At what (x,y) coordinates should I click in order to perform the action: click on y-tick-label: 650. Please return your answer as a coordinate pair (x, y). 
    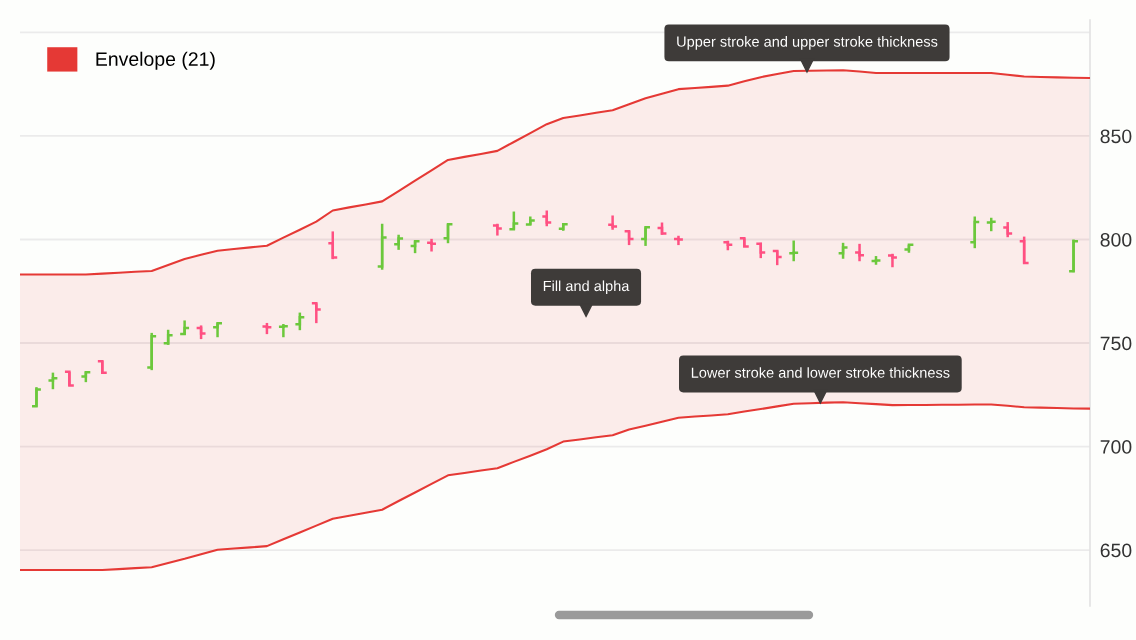
    Looking at the image, I should click on (1116, 550).